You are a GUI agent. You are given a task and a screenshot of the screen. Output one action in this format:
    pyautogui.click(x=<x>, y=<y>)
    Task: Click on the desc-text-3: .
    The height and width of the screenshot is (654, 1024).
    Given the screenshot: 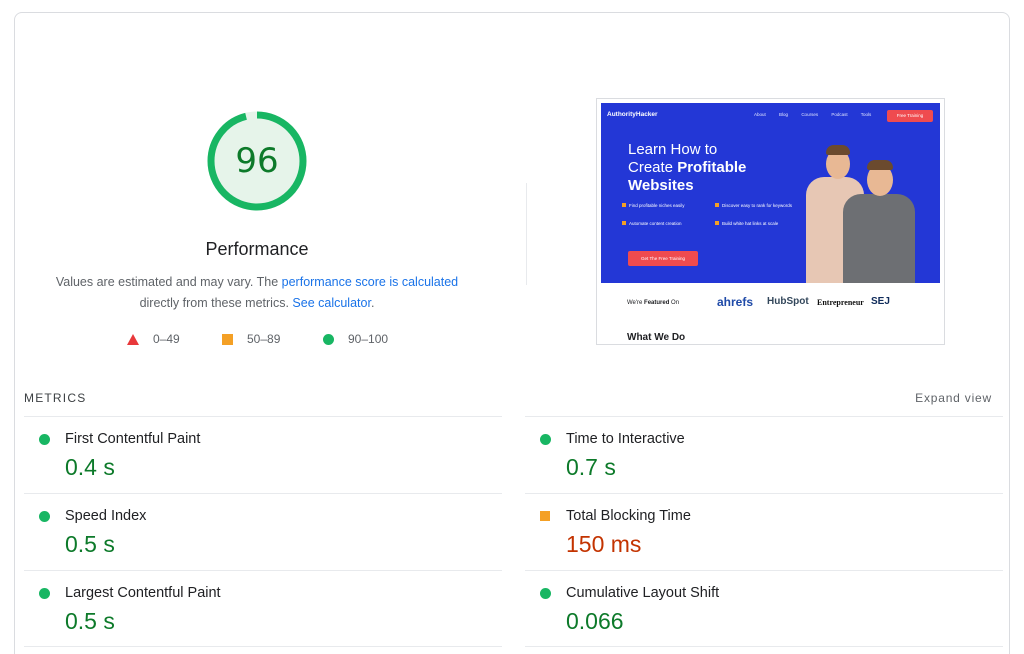 What is the action you would take?
    pyautogui.click(x=372, y=303)
    